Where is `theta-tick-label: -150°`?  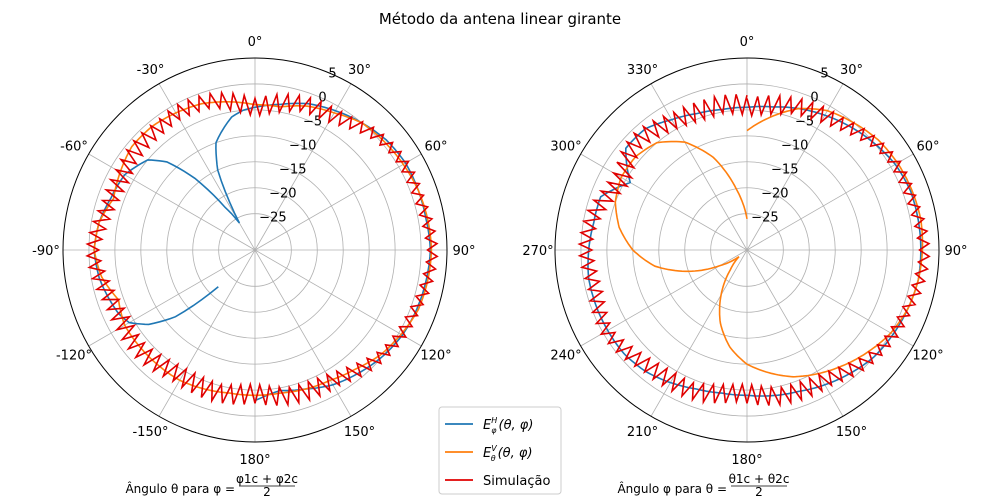
theta-tick-label: -150° is located at coordinates (150, 432).